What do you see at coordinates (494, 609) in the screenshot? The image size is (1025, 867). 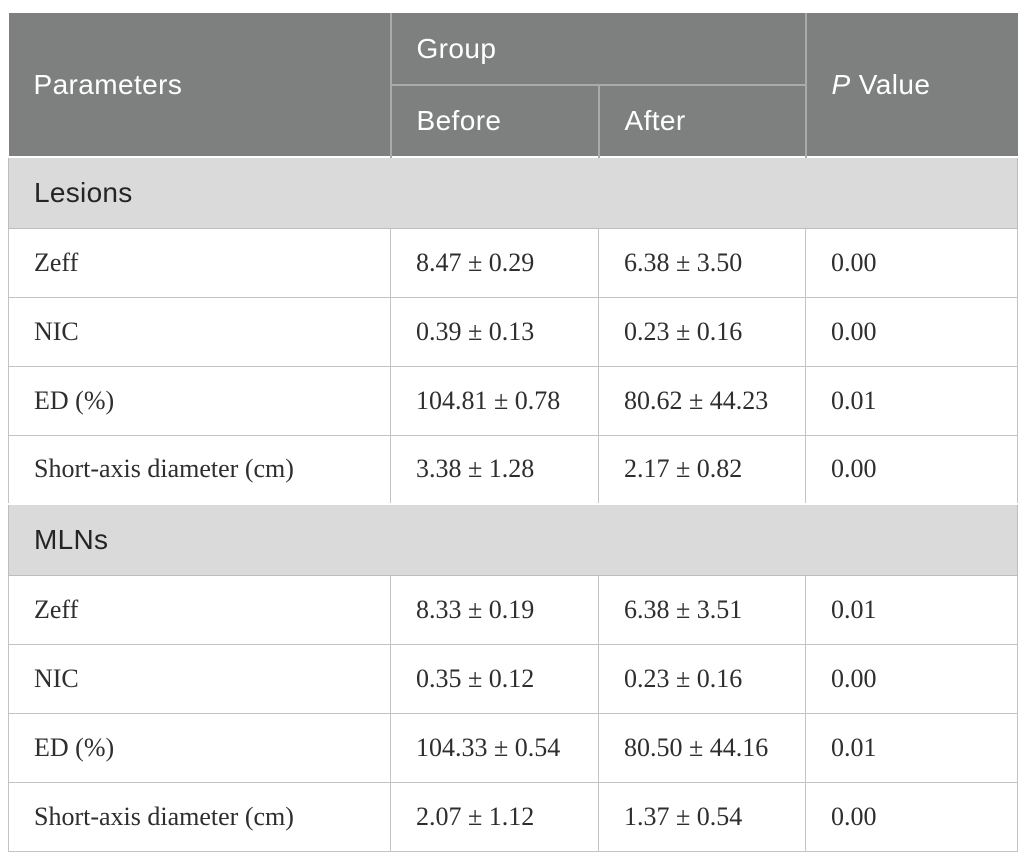 I see `before-cell: 8.33 ± 0.19` at bounding box center [494, 609].